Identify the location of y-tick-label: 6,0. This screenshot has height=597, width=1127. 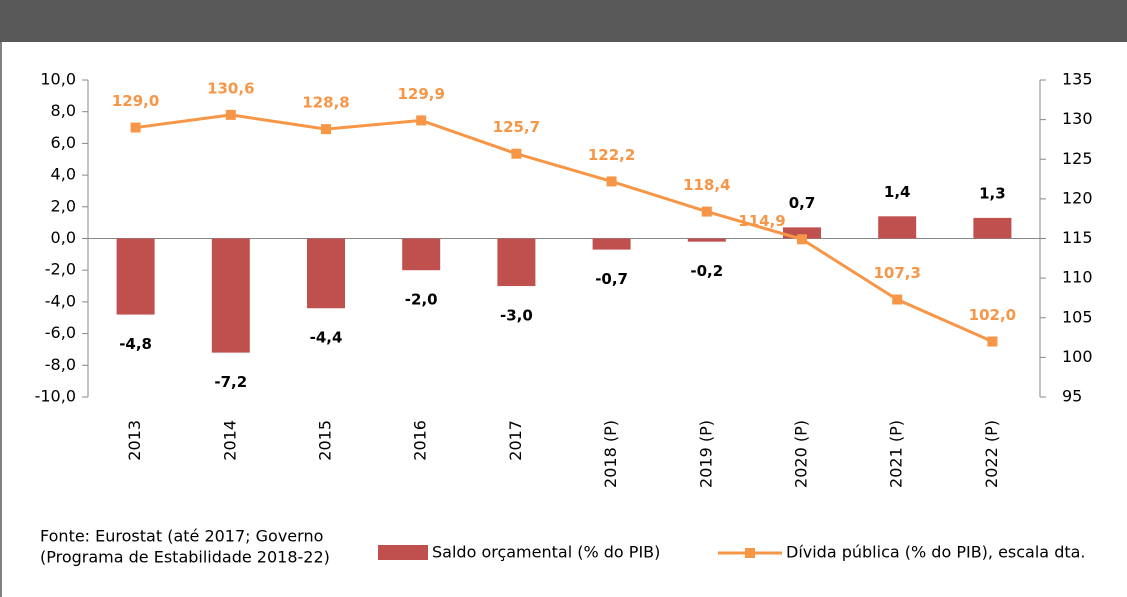
(63, 142).